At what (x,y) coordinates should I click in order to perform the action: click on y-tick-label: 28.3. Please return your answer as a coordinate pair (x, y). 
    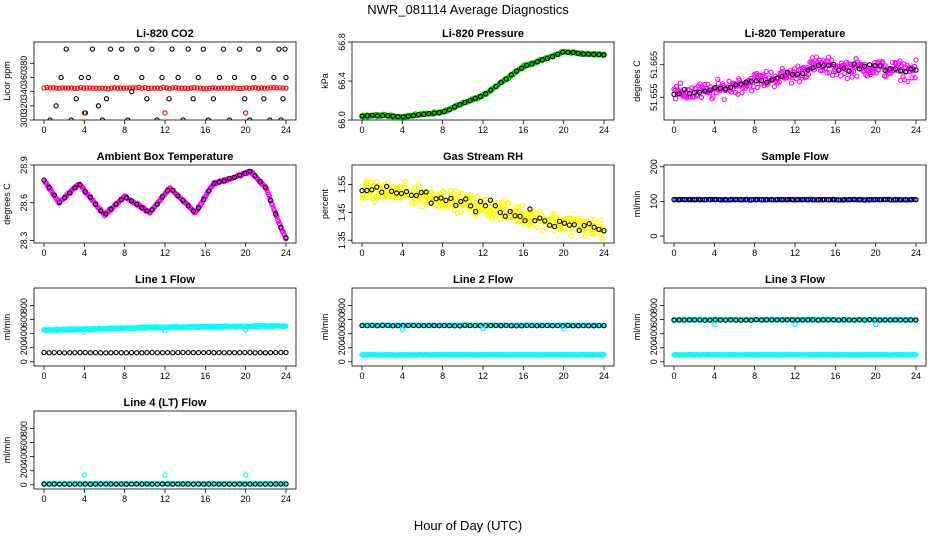
    Looking at the image, I should click on (24, 241).